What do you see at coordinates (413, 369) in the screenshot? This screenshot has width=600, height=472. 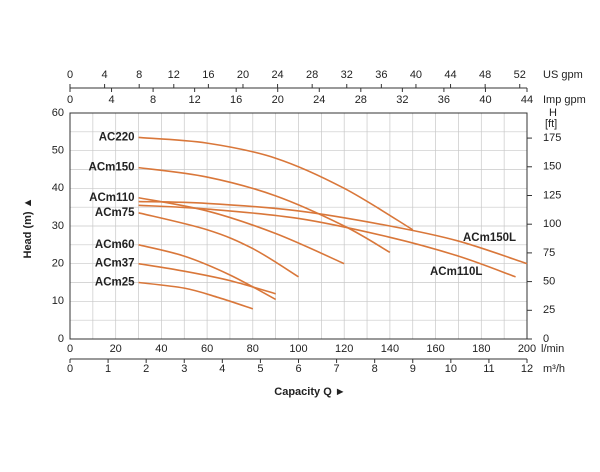 I see `axis-tick-label: 9` at bounding box center [413, 369].